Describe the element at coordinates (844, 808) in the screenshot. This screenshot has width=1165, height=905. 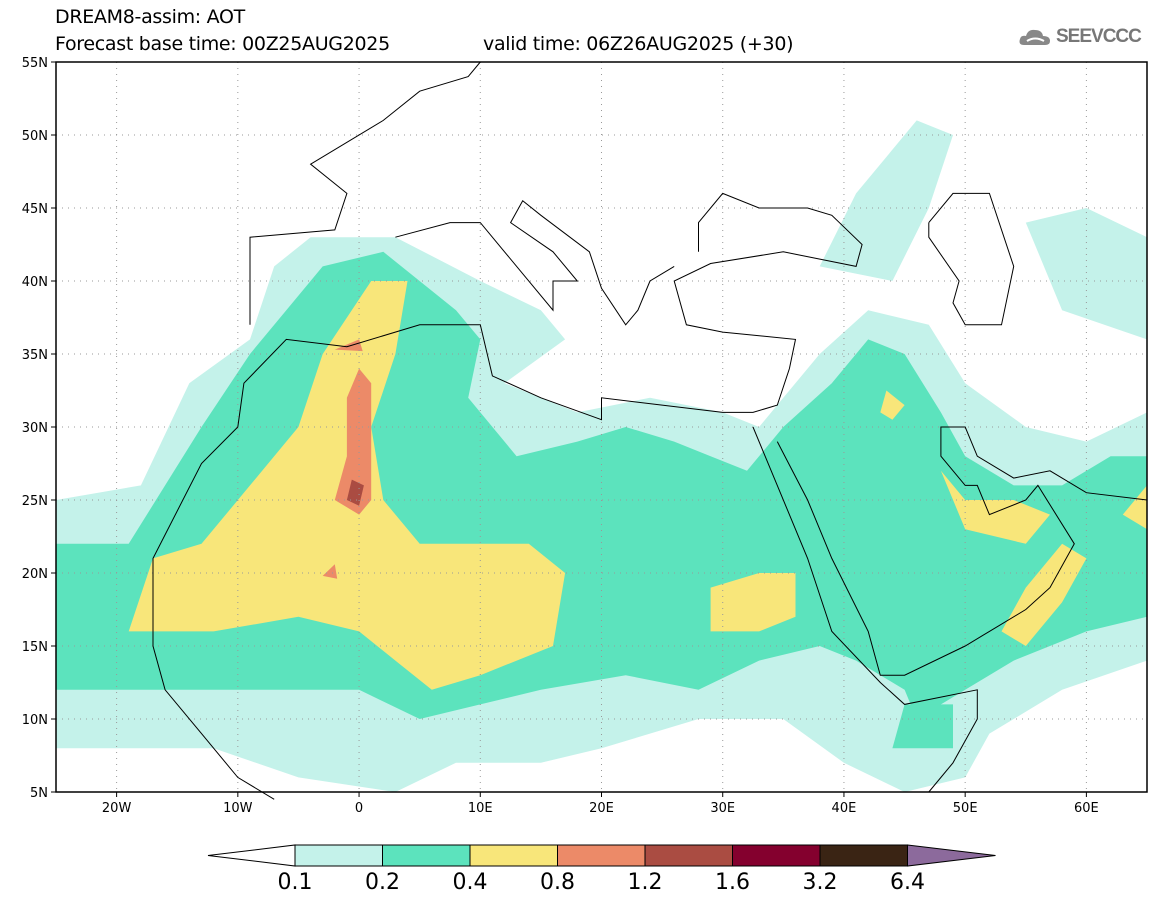
I see `lon-label: 40E` at that location.